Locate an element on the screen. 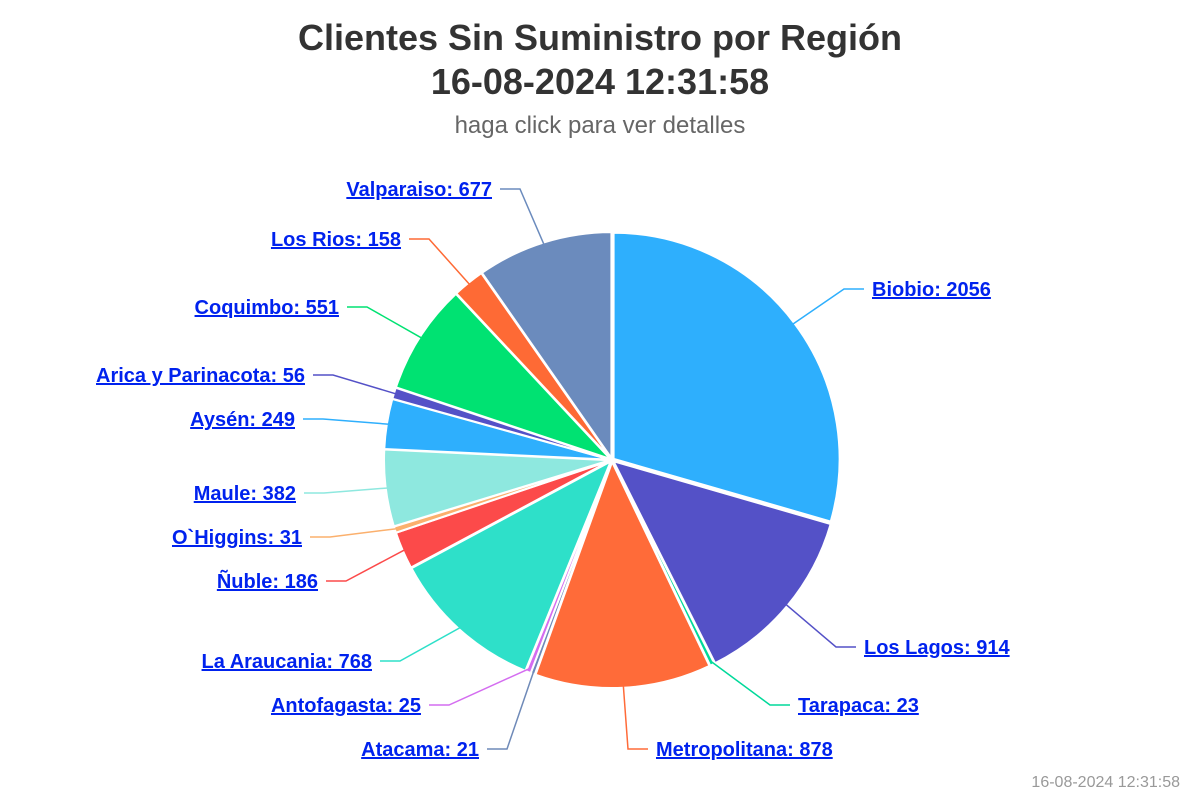 Image resolution: width=1200 pixels, height=800 pixels. data-label-nuble: Ñuble: 186 is located at coordinates (267, 581).